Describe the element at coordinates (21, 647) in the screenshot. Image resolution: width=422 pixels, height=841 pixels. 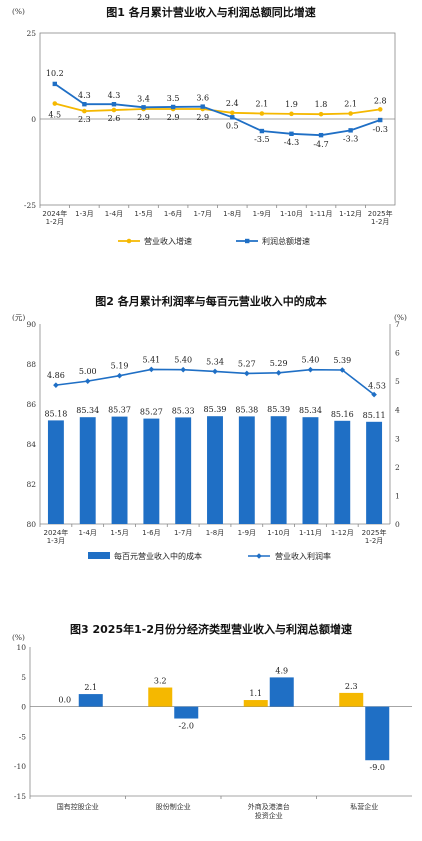
I see `y-tick-label: 10` at that location.